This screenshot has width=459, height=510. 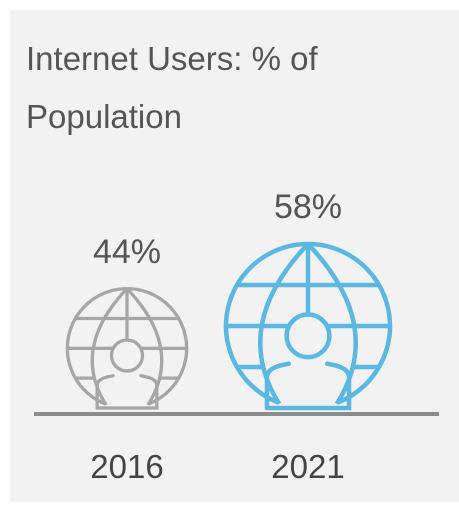 What do you see at coordinates (127, 251) in the screenshot?
I see `value-label-2016: 44%` at bounding box center [127, 251].